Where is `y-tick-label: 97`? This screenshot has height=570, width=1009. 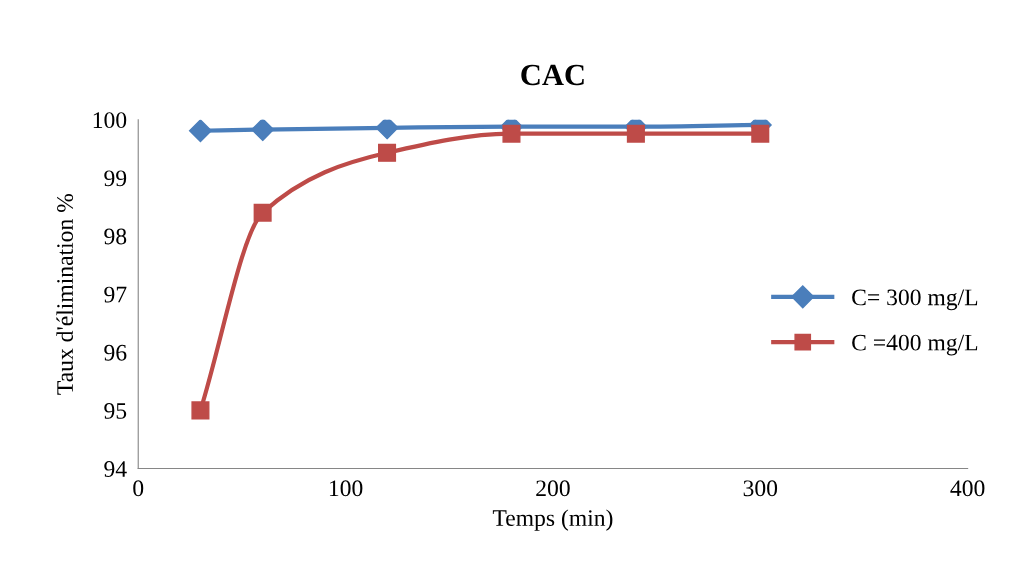 y-tick-label: 97 is located at coordinates (115, 294).